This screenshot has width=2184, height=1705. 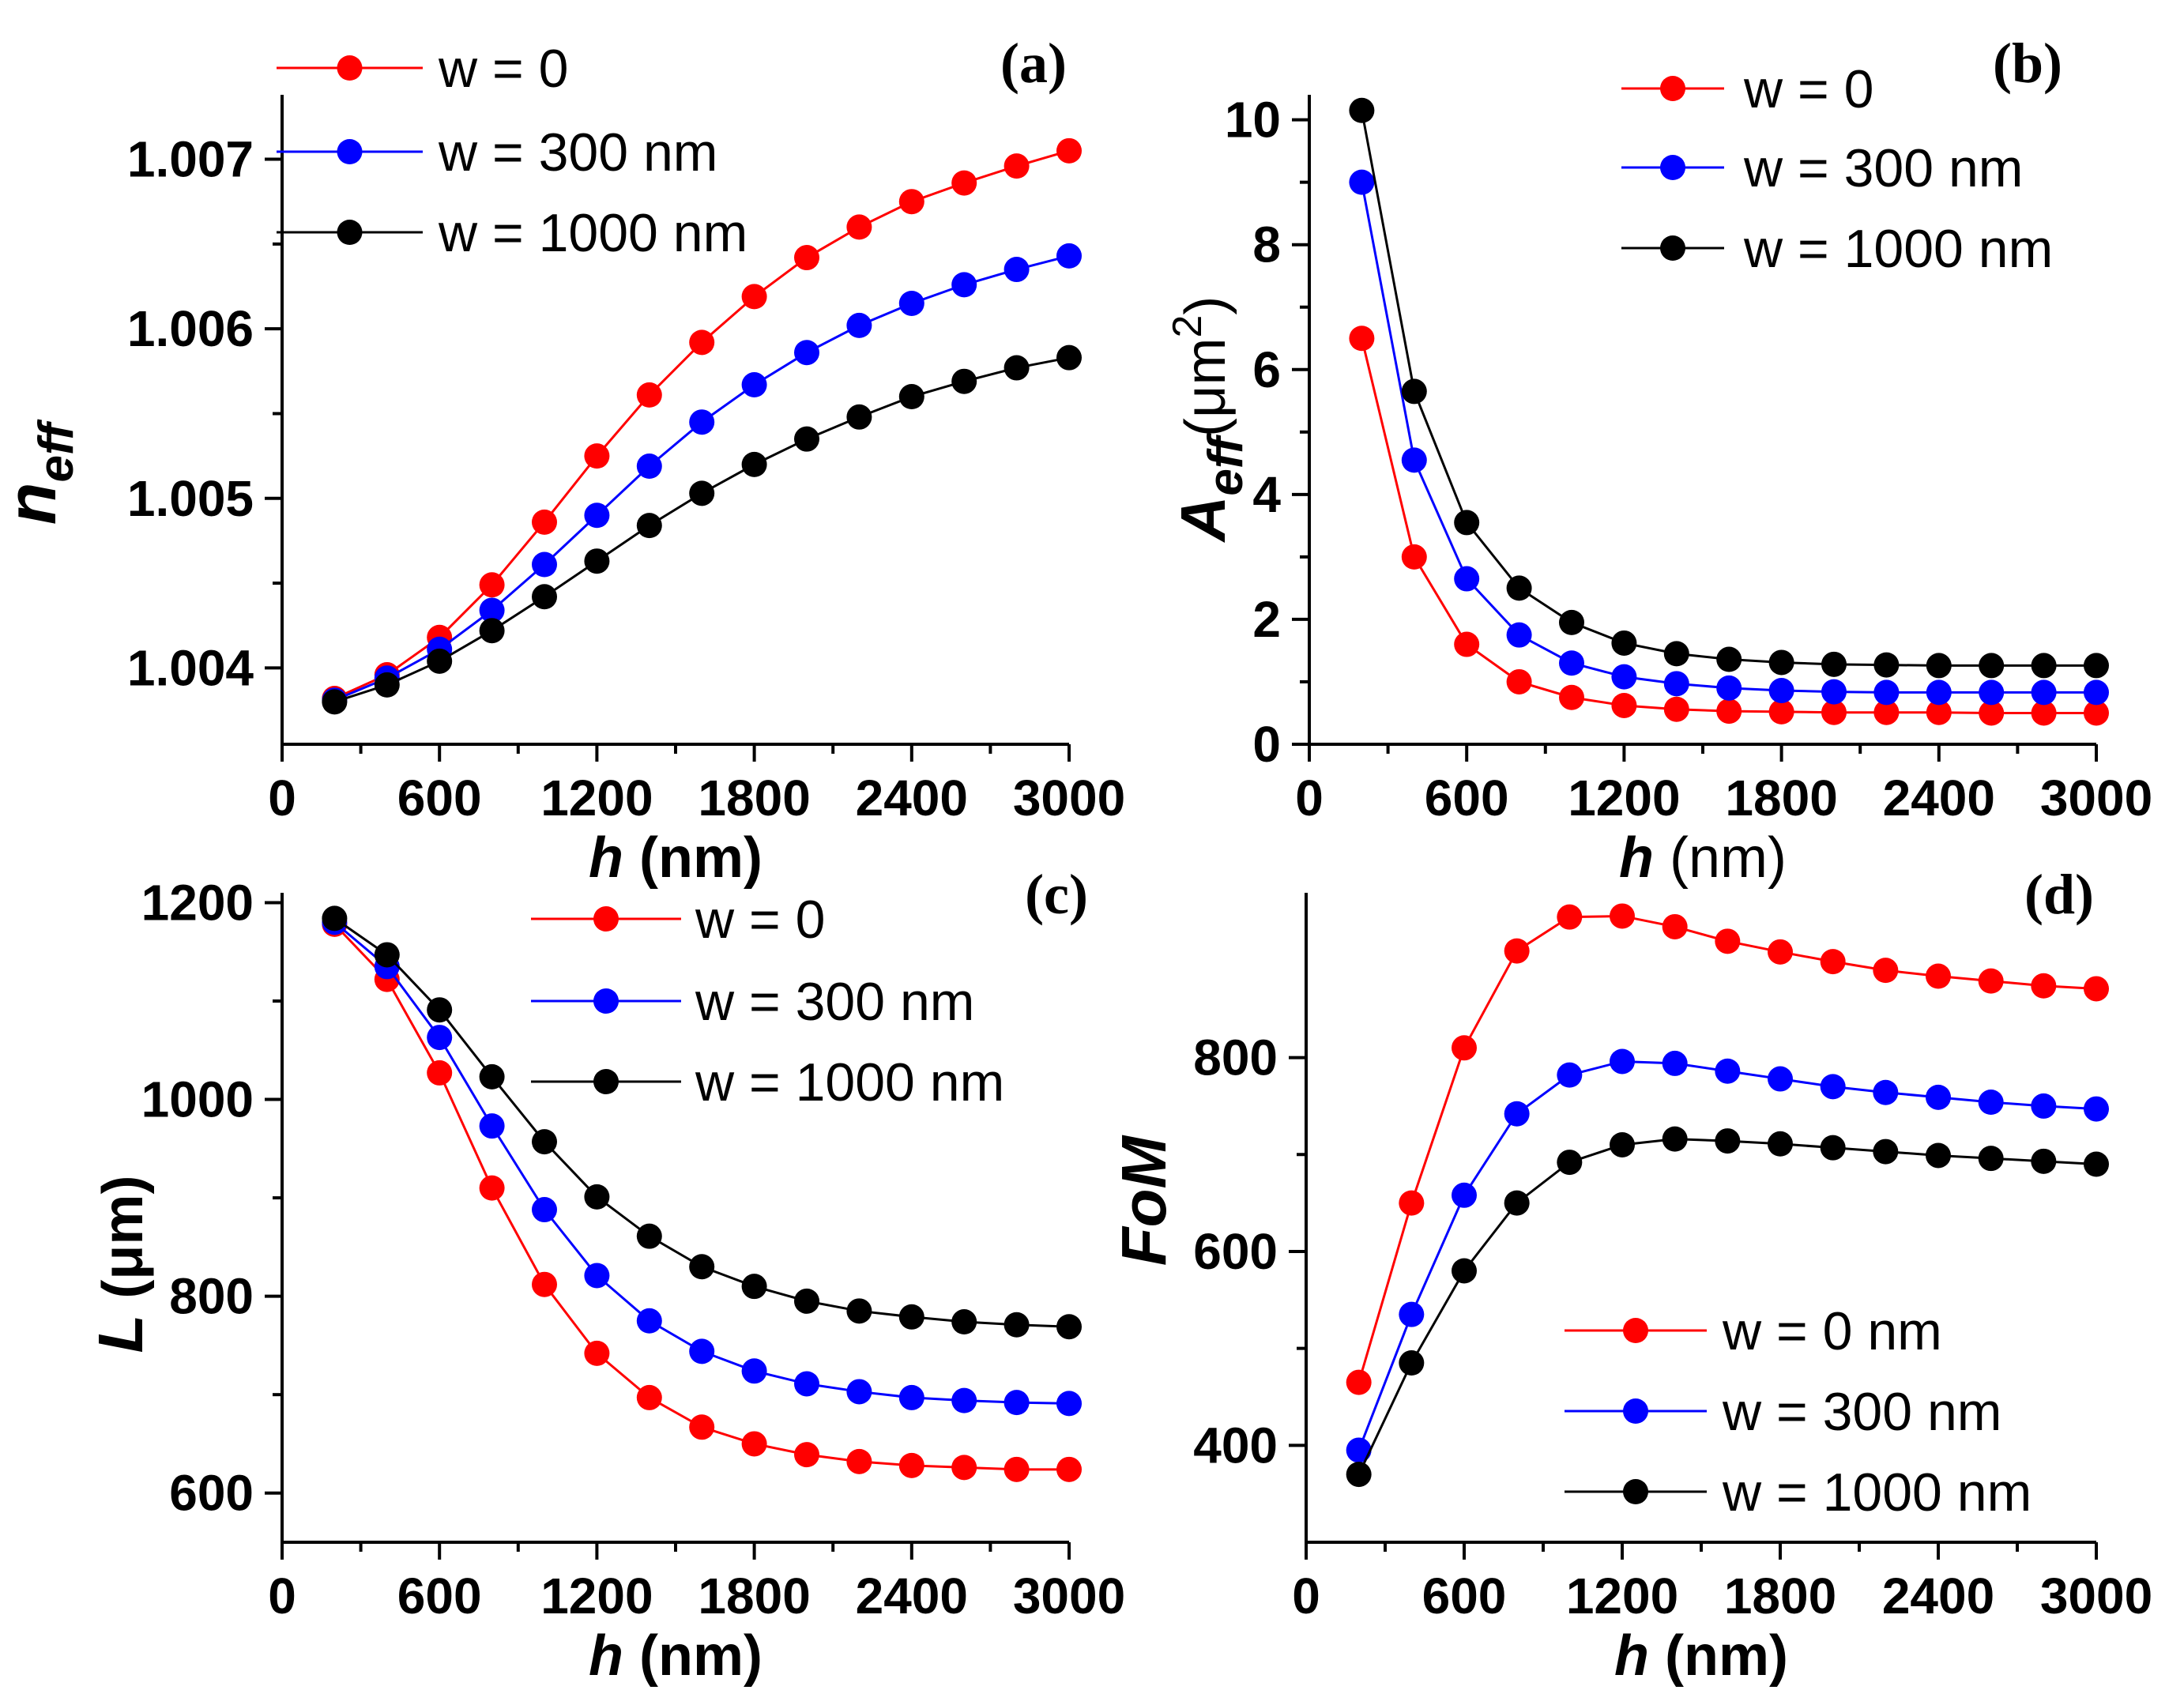 I want to click on y-axis-label-var: L, so click(x=120, y=1334).